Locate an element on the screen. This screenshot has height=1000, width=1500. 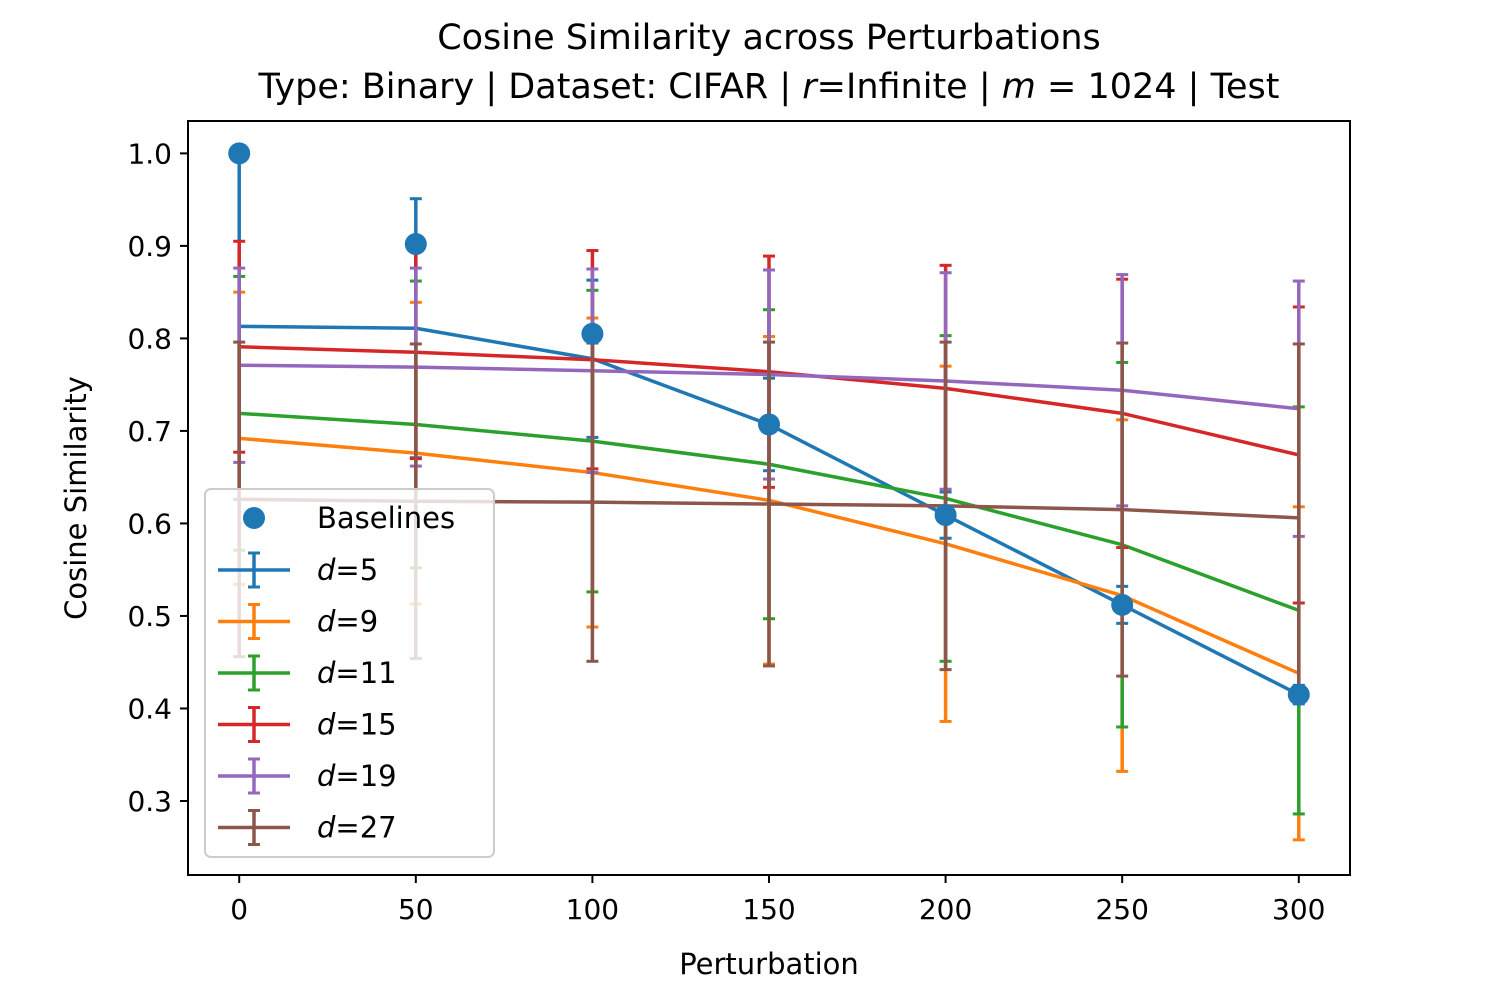
x-tick-label: 300 is located at coordinates (1298, 909).